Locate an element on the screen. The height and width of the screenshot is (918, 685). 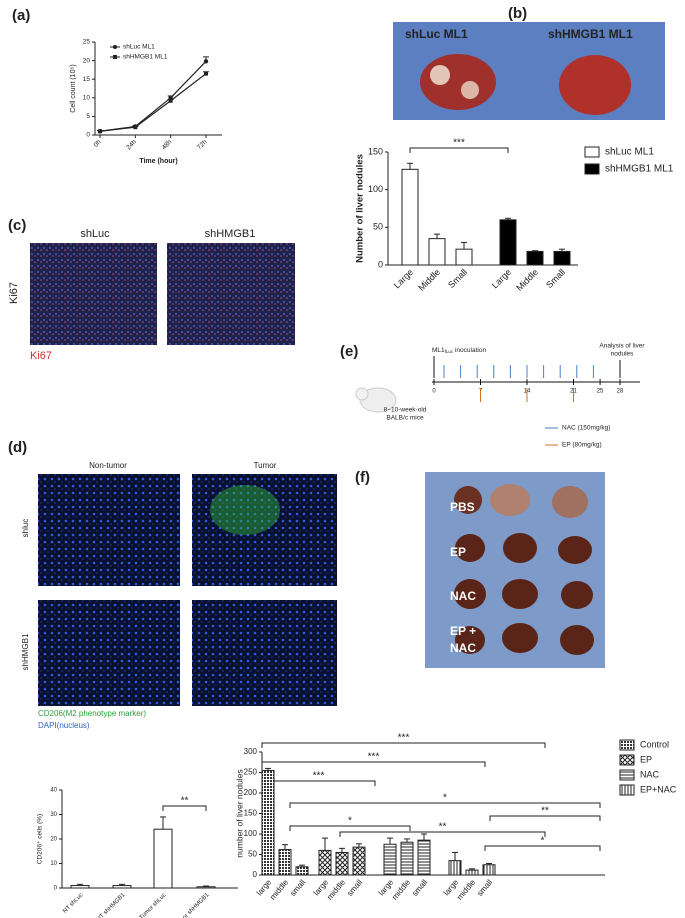
significance-label: * is located at coordinates (350, 821).